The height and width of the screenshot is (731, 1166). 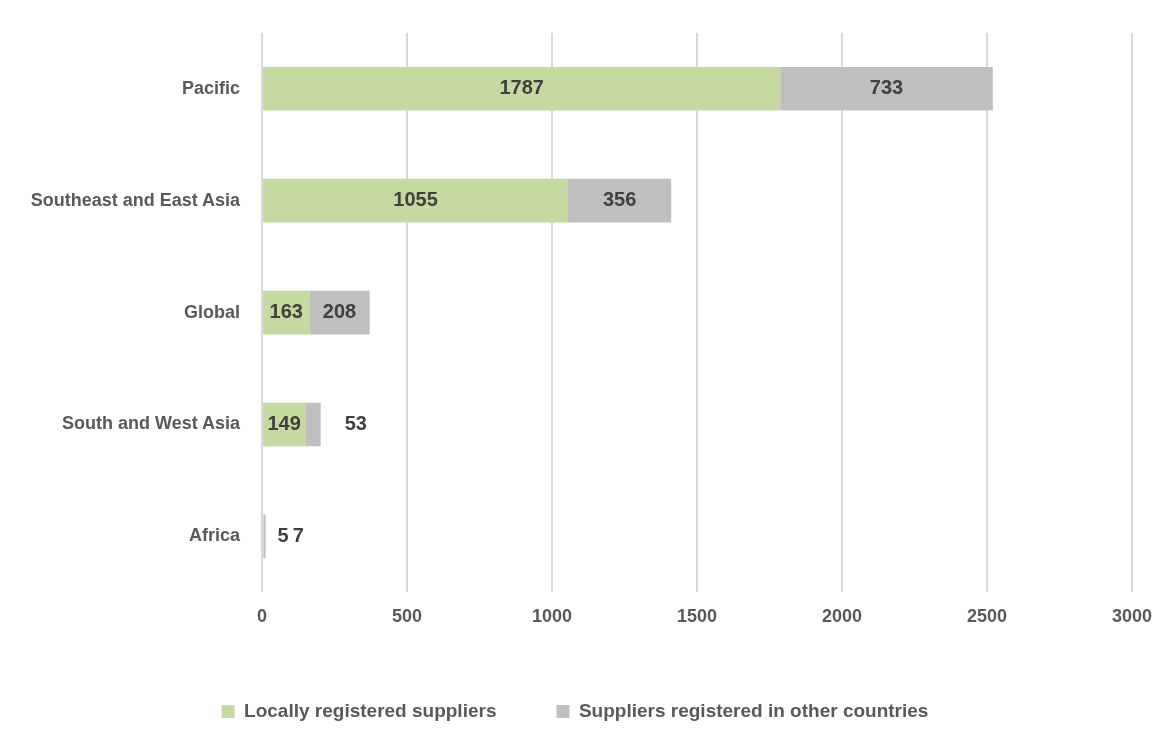 What do you see at coordinates (370, 710) in the screenshot?
I see `legend-label: Locally registered suppliers` at bounding box center [370, 710].